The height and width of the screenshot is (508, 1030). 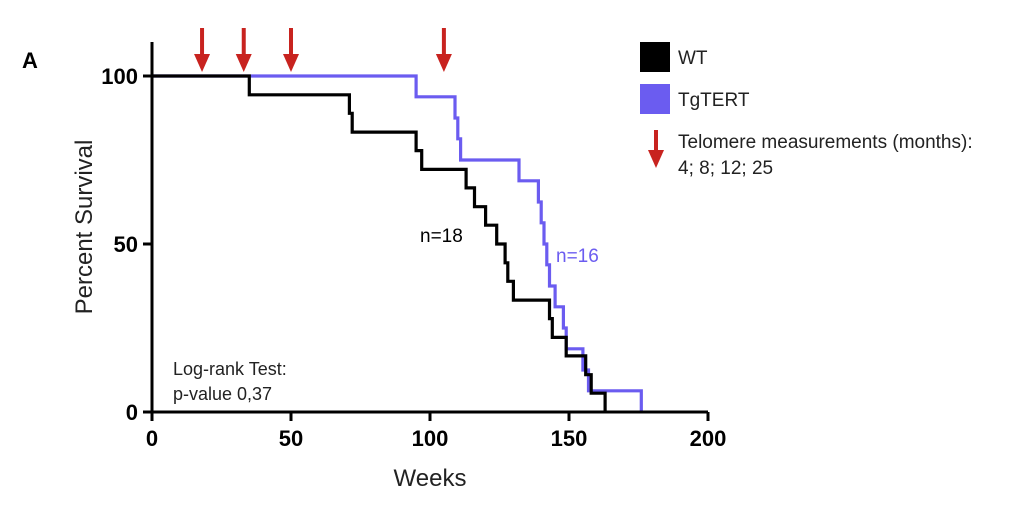 I want to click on panel-label: A, so click(x=30, y=60).